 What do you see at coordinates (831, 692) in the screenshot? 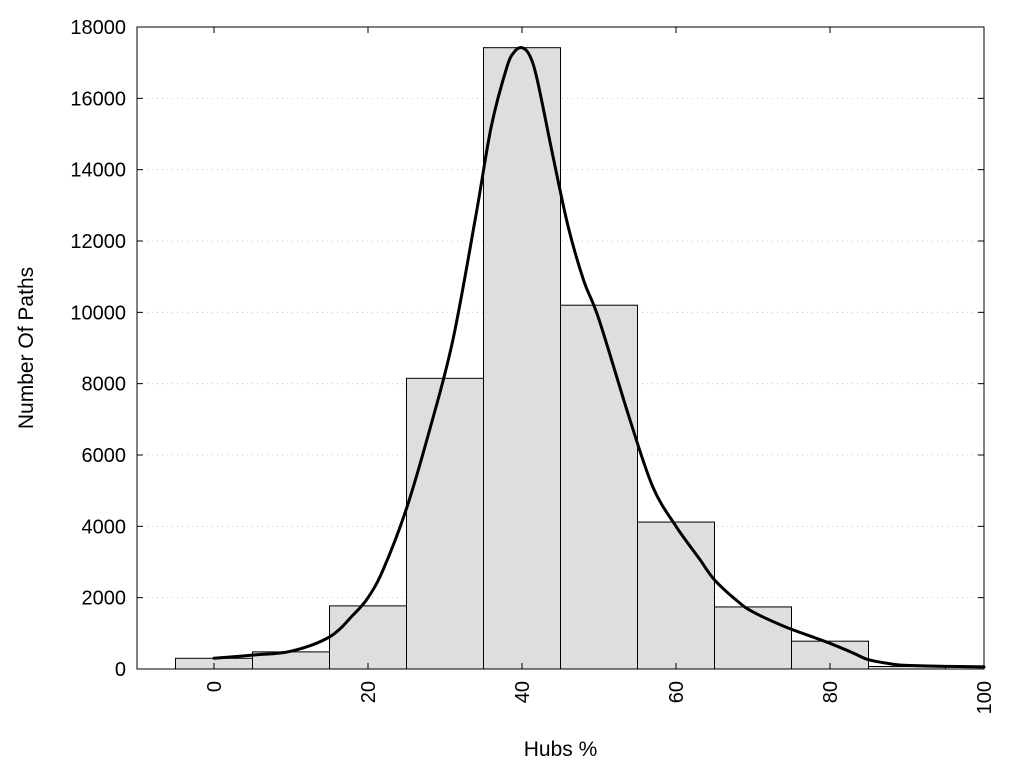
I see `x-tick-label: 80` at bounding box center [831, 692].